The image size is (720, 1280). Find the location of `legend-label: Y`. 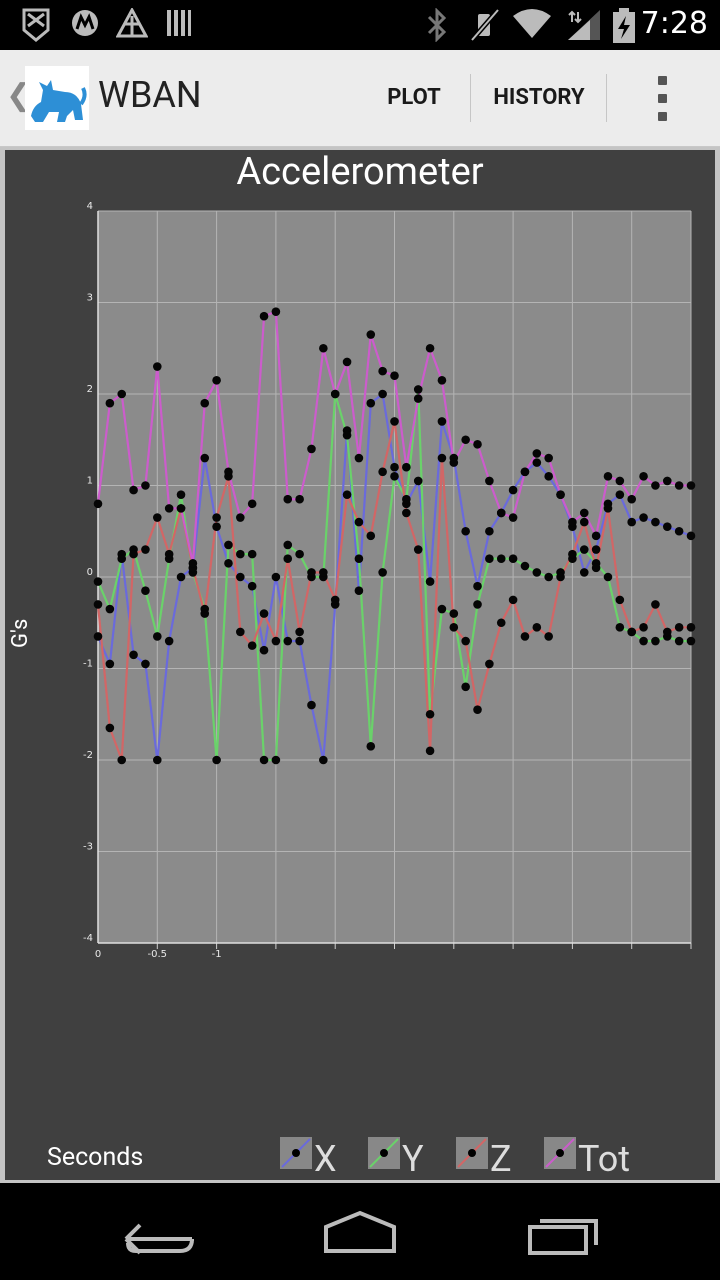

legend-label: Y is located at coordinates (413, 1159).